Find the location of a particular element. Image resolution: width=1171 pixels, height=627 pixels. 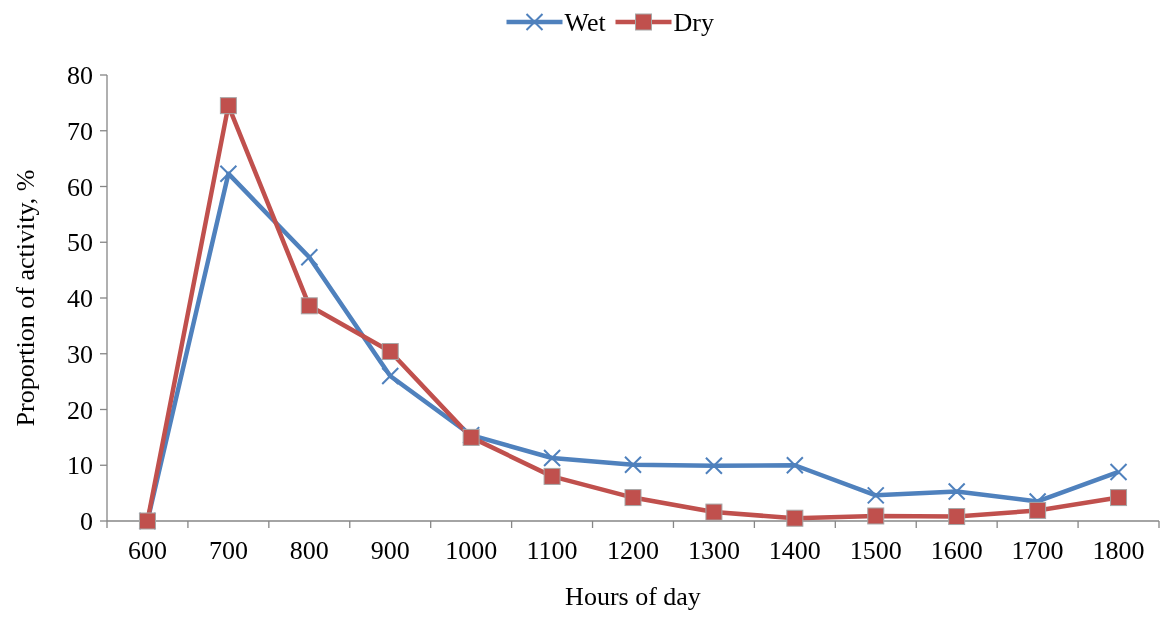

y-tick-label: 40 is located at coordinates (80, 299).